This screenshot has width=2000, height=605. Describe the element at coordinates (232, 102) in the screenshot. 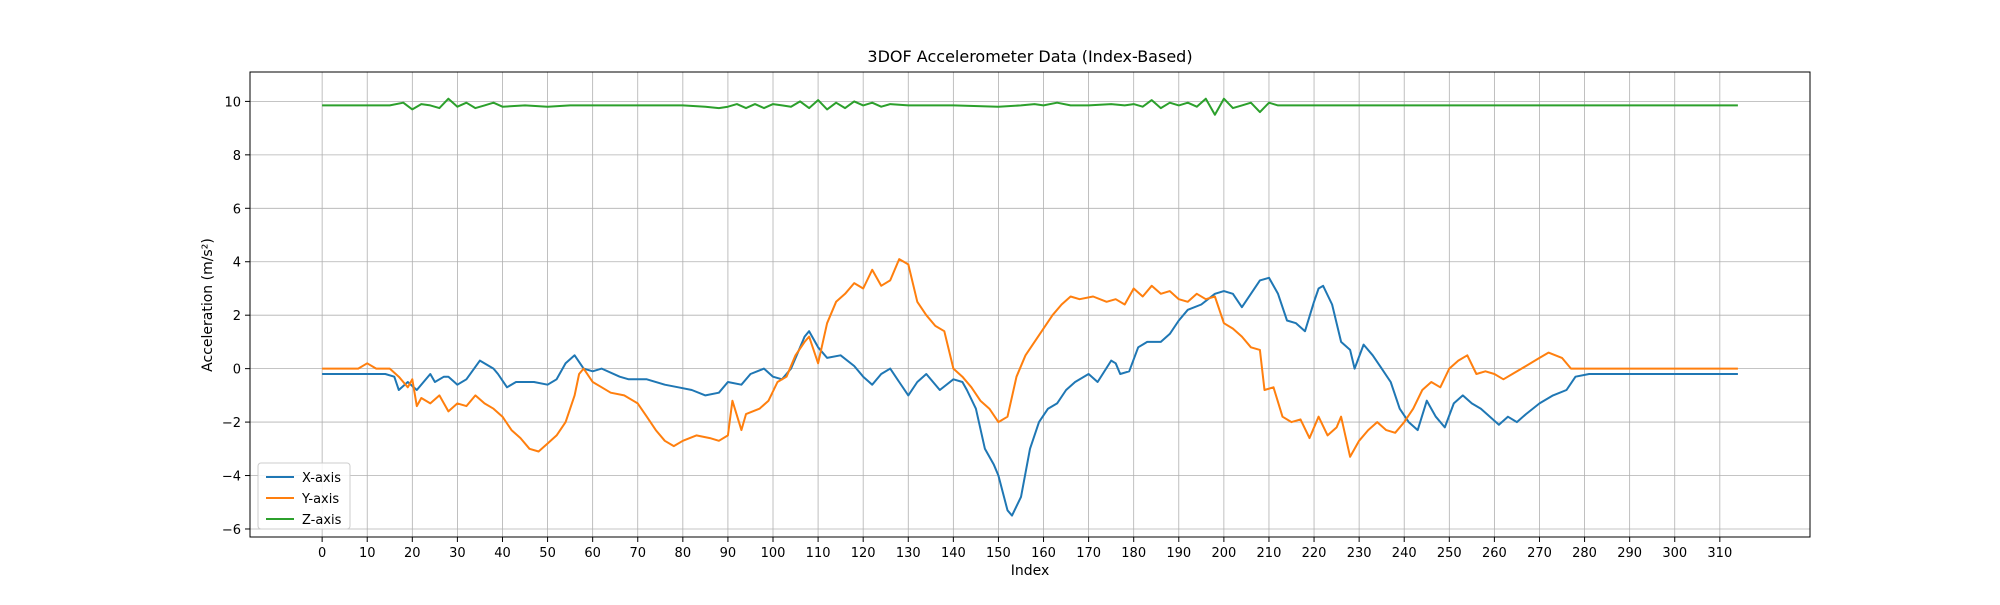

I see `y-tick-label: 10` at that location.